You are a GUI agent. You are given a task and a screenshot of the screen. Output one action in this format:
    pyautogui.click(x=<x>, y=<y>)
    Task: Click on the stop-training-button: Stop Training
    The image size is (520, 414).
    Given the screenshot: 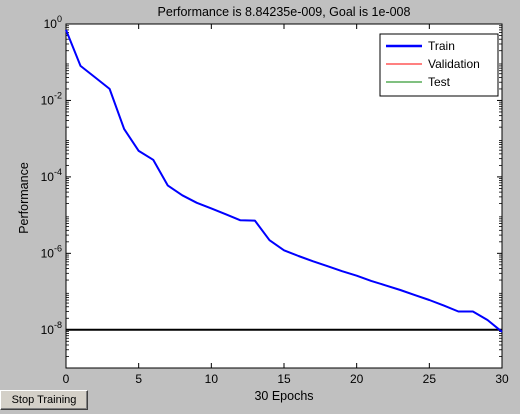 What is the action you would take?
    pyautogui.click(x=44, y=400)
    